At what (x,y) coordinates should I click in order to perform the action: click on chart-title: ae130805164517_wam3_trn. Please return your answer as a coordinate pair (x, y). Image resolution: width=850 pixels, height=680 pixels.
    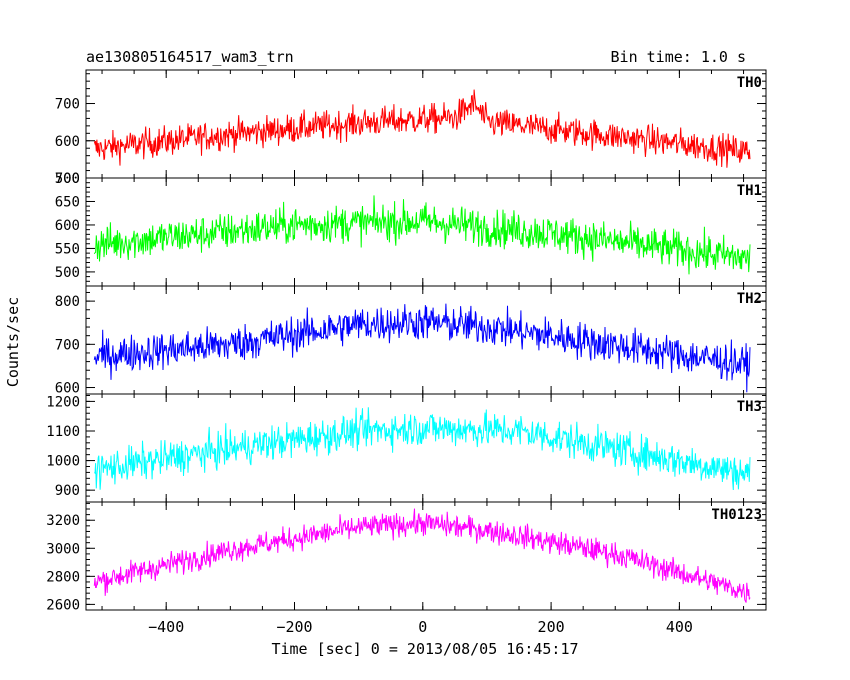
    Looking at the image, I should click on (190, 57).